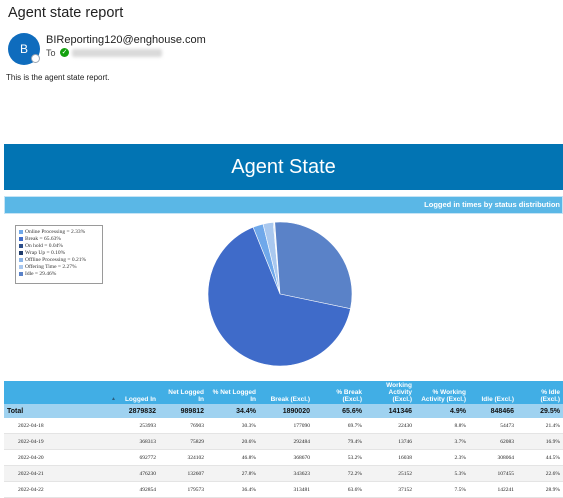 This screenshot has width=563, height=498. What do you see at coordinates (113, 399) in the screenshot?
I see `sort-icon: ▲` at bounding box center [113, 399].